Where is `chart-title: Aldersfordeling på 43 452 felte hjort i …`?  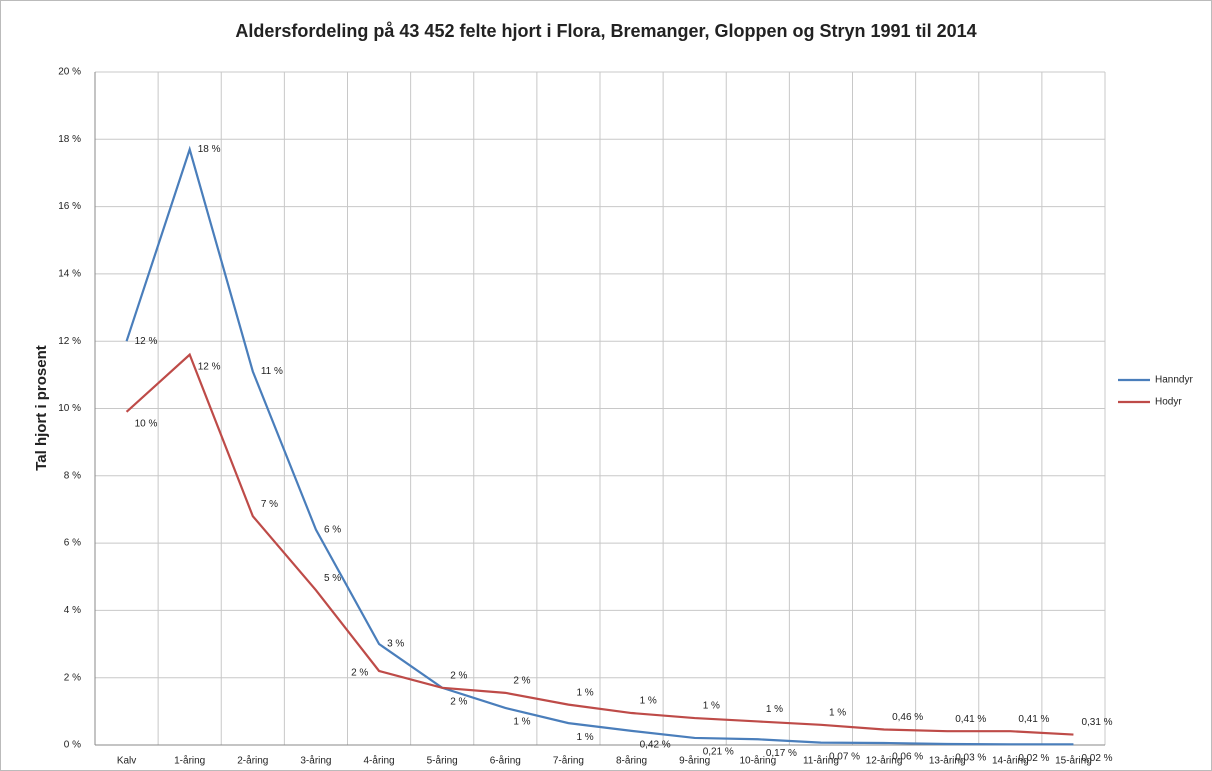 chart-title: Aldersfordeling på 43 452 felte hjort i … is located at coordinates (605, 31).